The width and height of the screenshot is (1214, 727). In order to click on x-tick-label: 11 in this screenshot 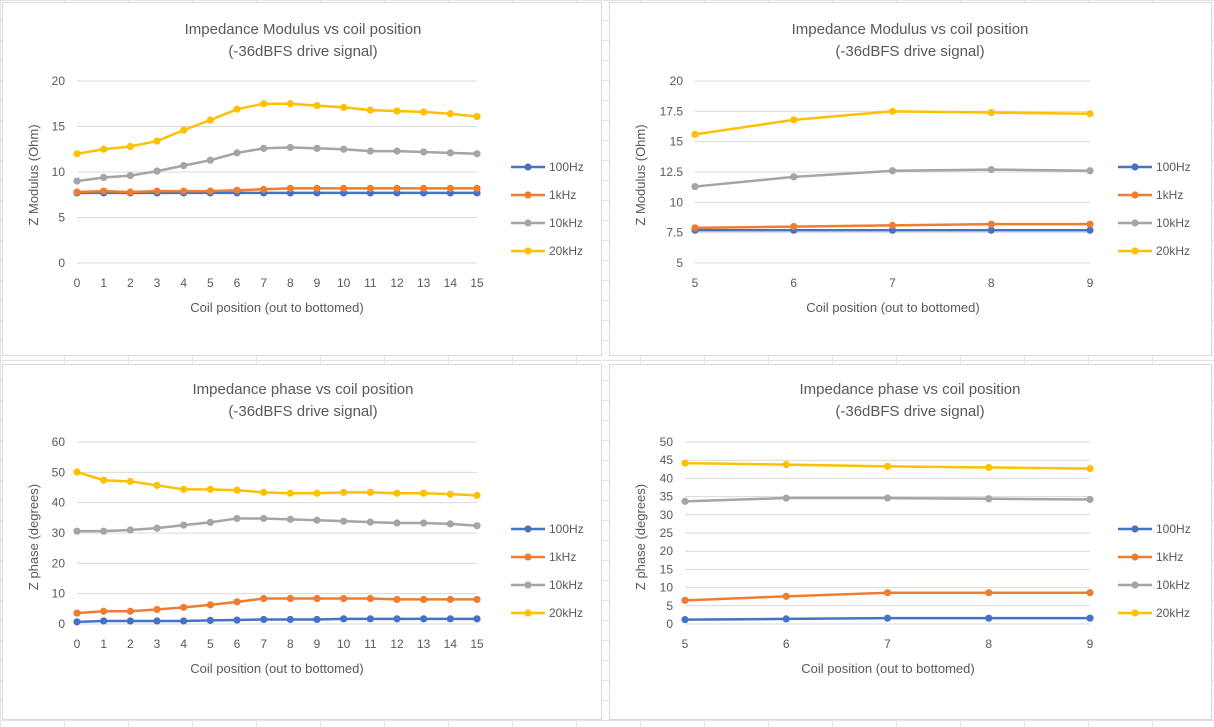, I will do `click(370, 644)`.